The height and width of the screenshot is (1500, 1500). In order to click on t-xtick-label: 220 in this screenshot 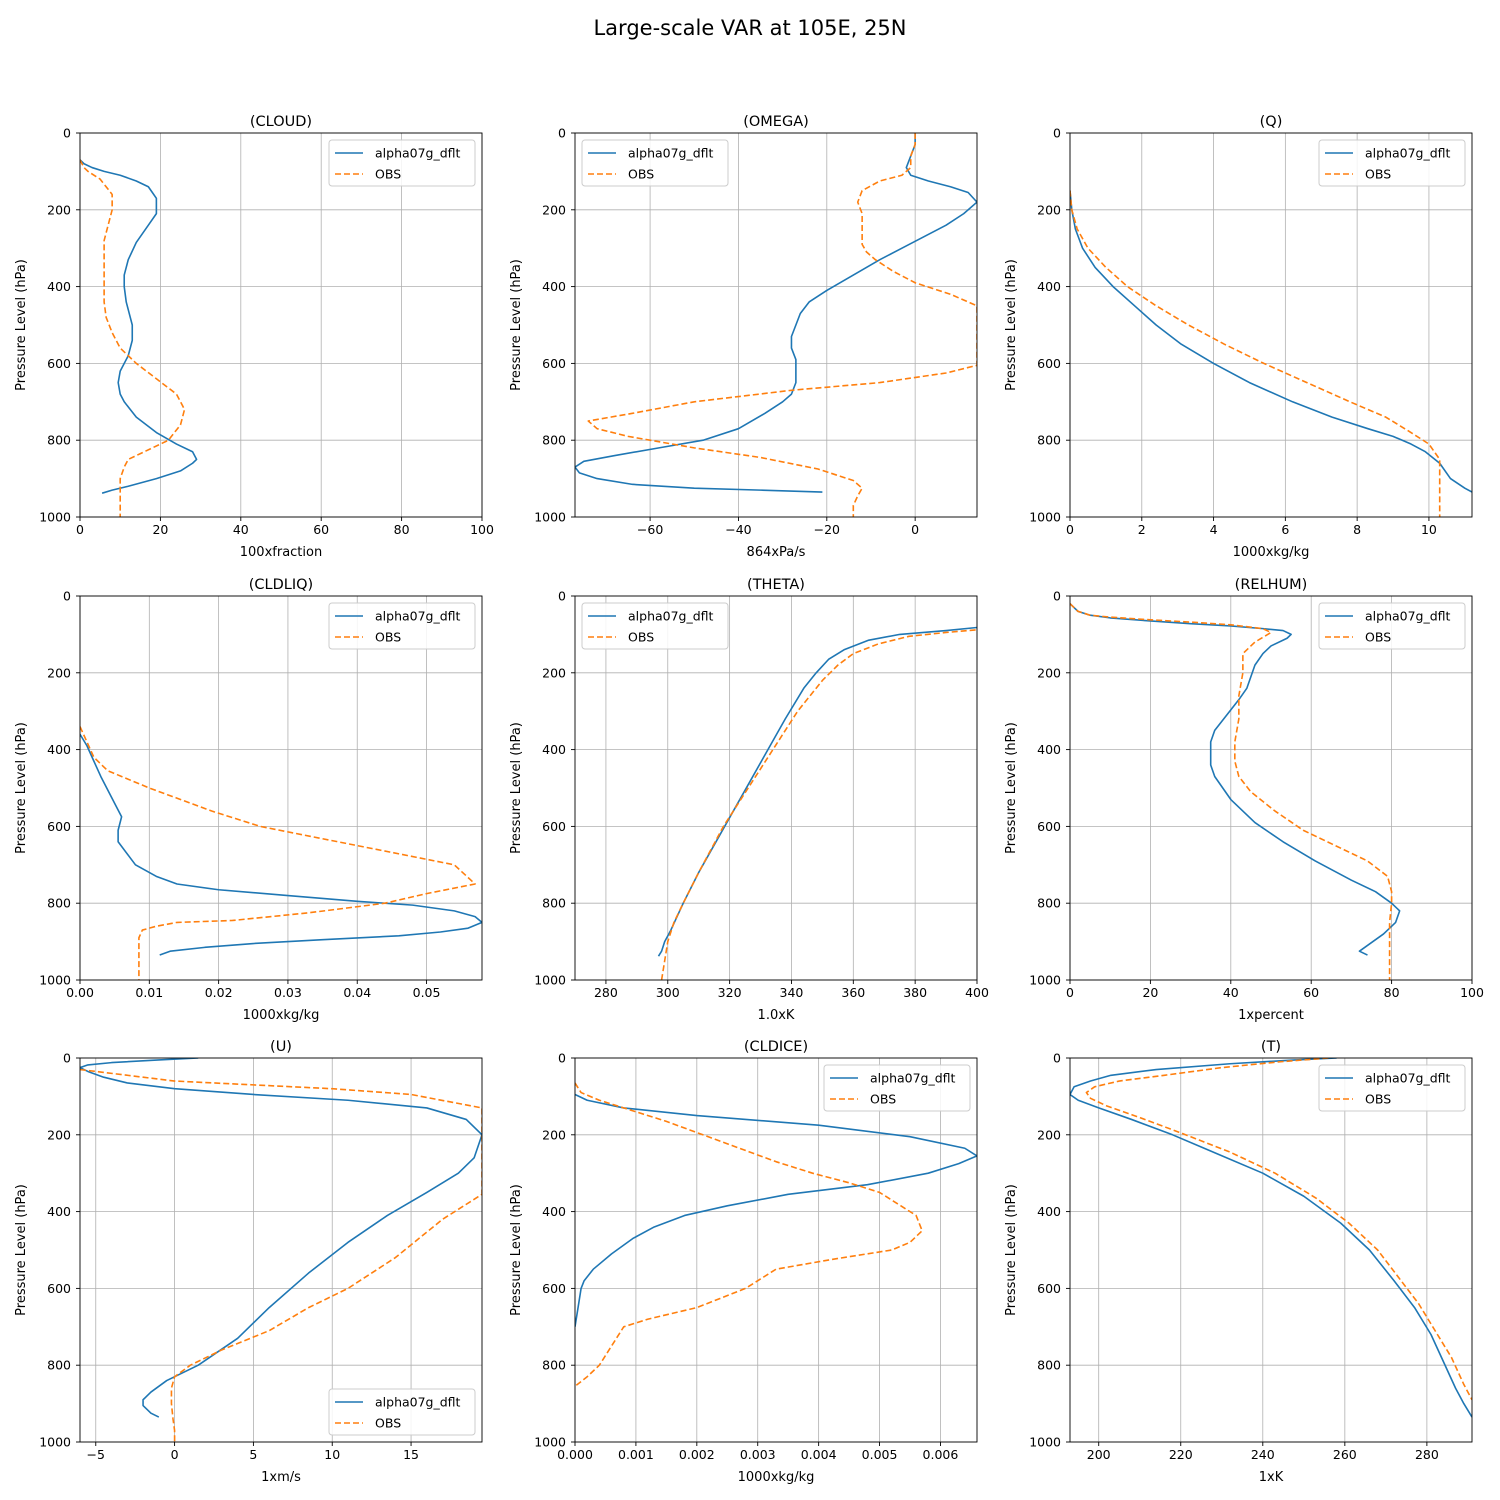, I will do `click(1181, 1454)`.